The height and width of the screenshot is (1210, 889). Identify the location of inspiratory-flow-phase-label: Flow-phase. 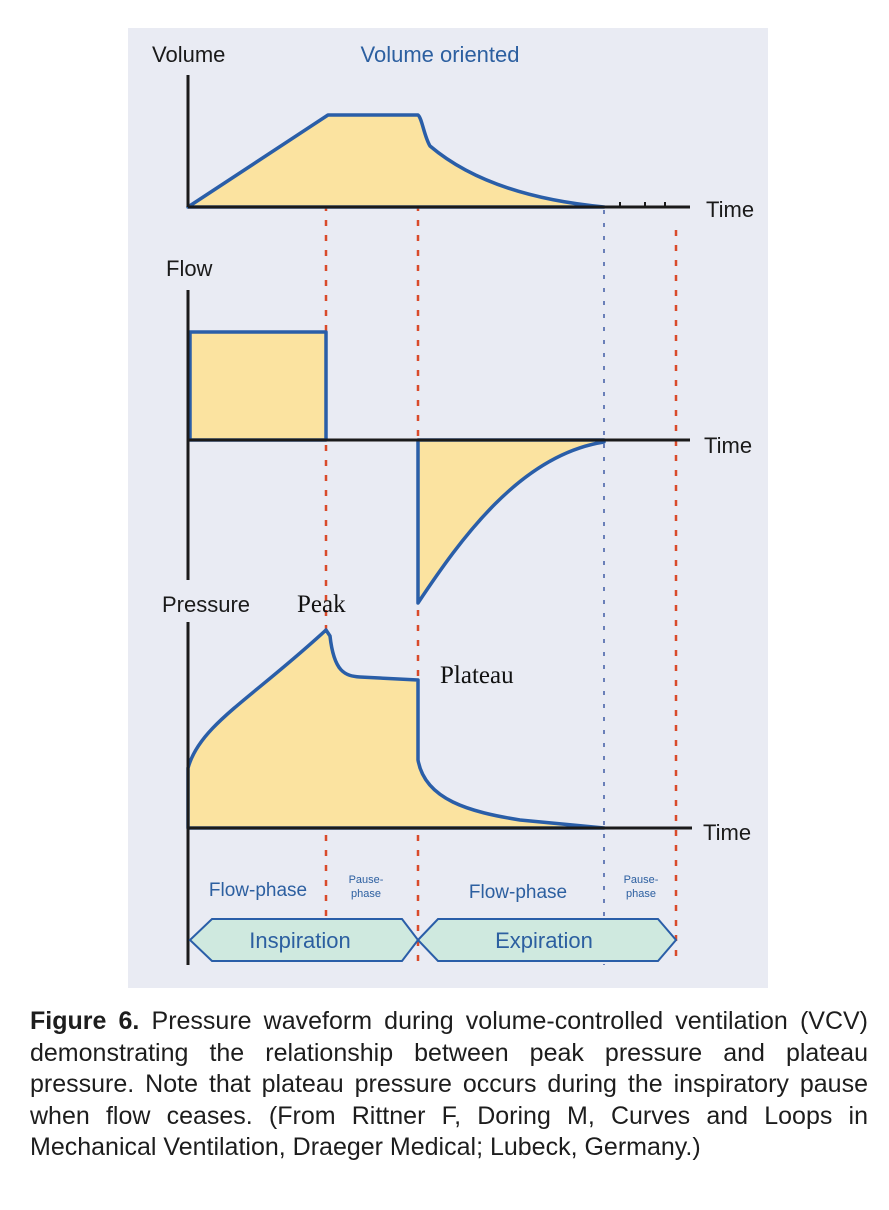
(258, 890).